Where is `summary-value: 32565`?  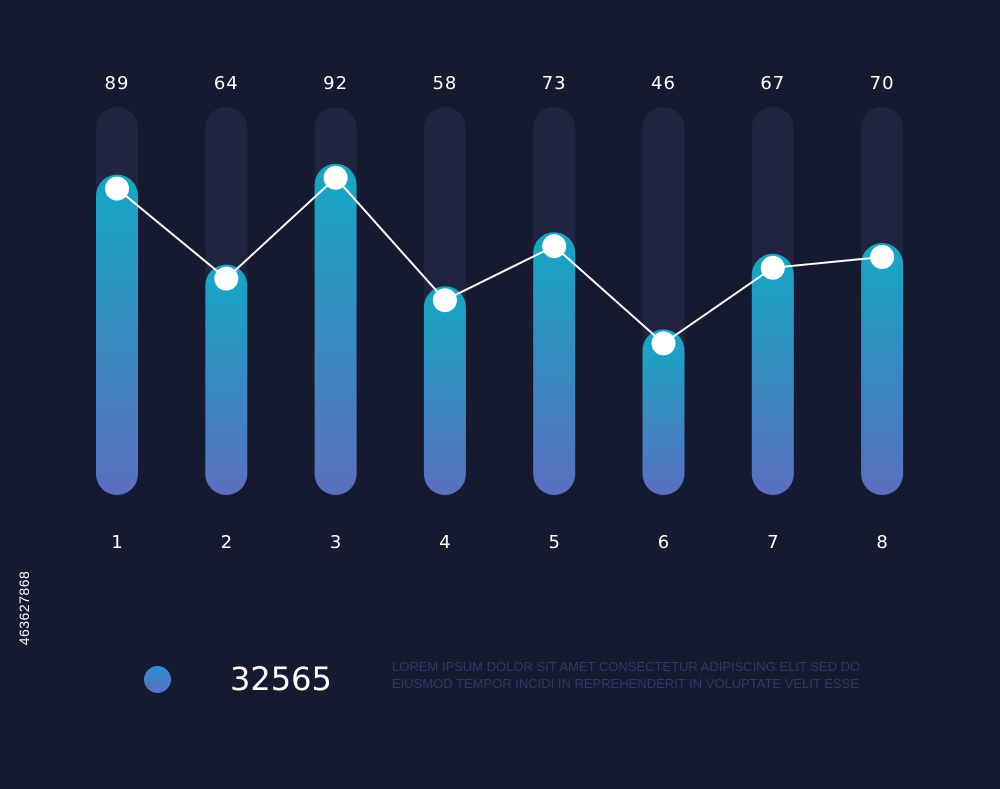
summary-value: 32565 is located at coordinates (281, 679).